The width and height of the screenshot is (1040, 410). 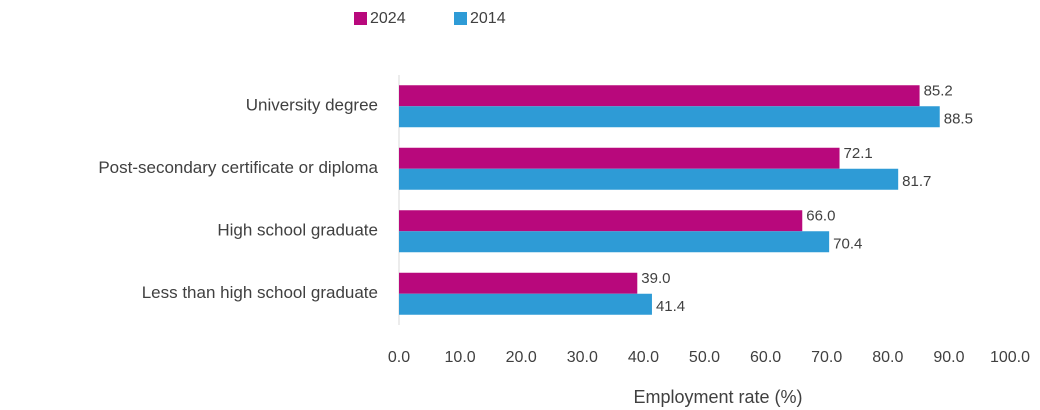 I want to click on value-label: 88.5, so click(x=958, y=119).